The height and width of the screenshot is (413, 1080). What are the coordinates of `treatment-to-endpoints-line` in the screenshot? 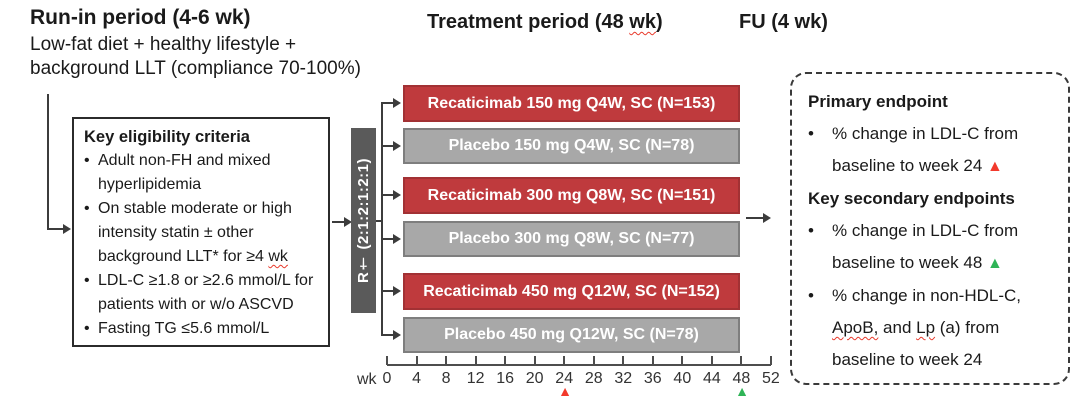 It's located at (754, 218).